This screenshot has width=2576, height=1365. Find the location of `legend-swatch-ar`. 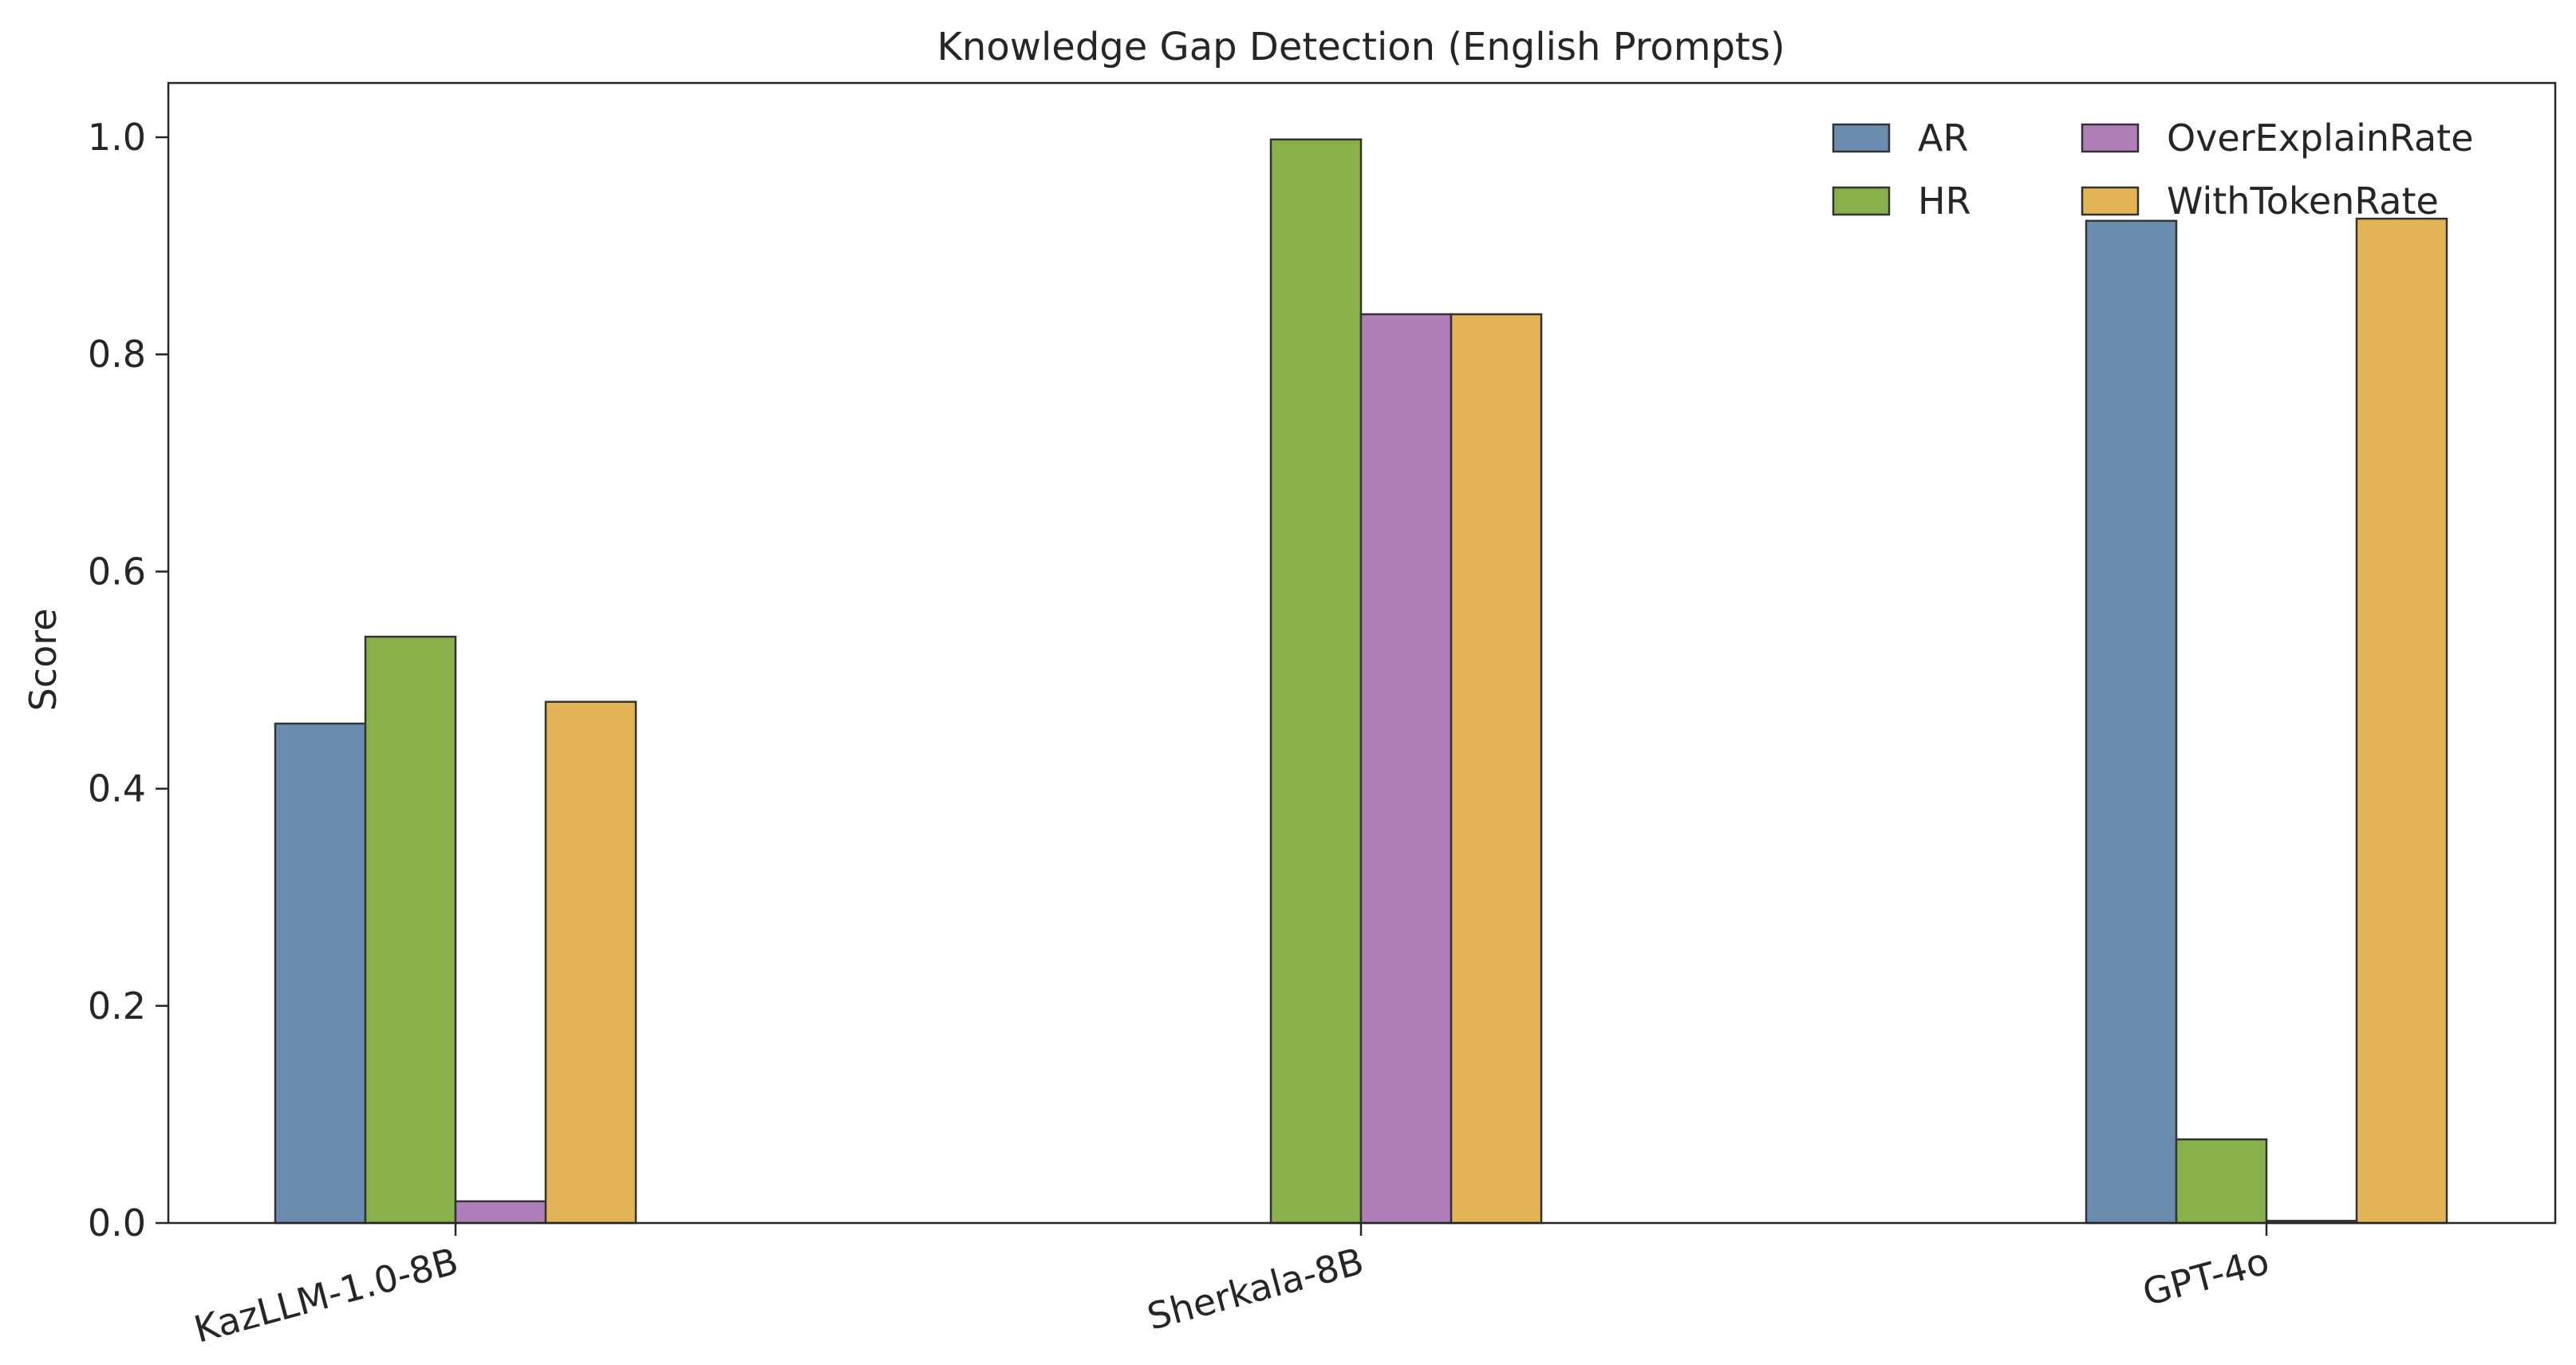

legend-swatch-ar is located at coordinates (1861, 138).